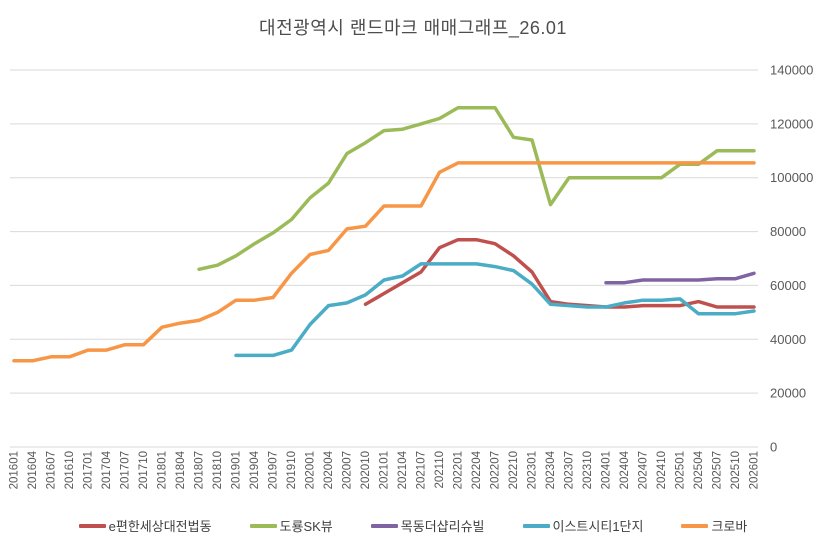 This screenshot has width=826, height=546. I want to click on x-axis-tick-label: 202310, so click(588, 470).